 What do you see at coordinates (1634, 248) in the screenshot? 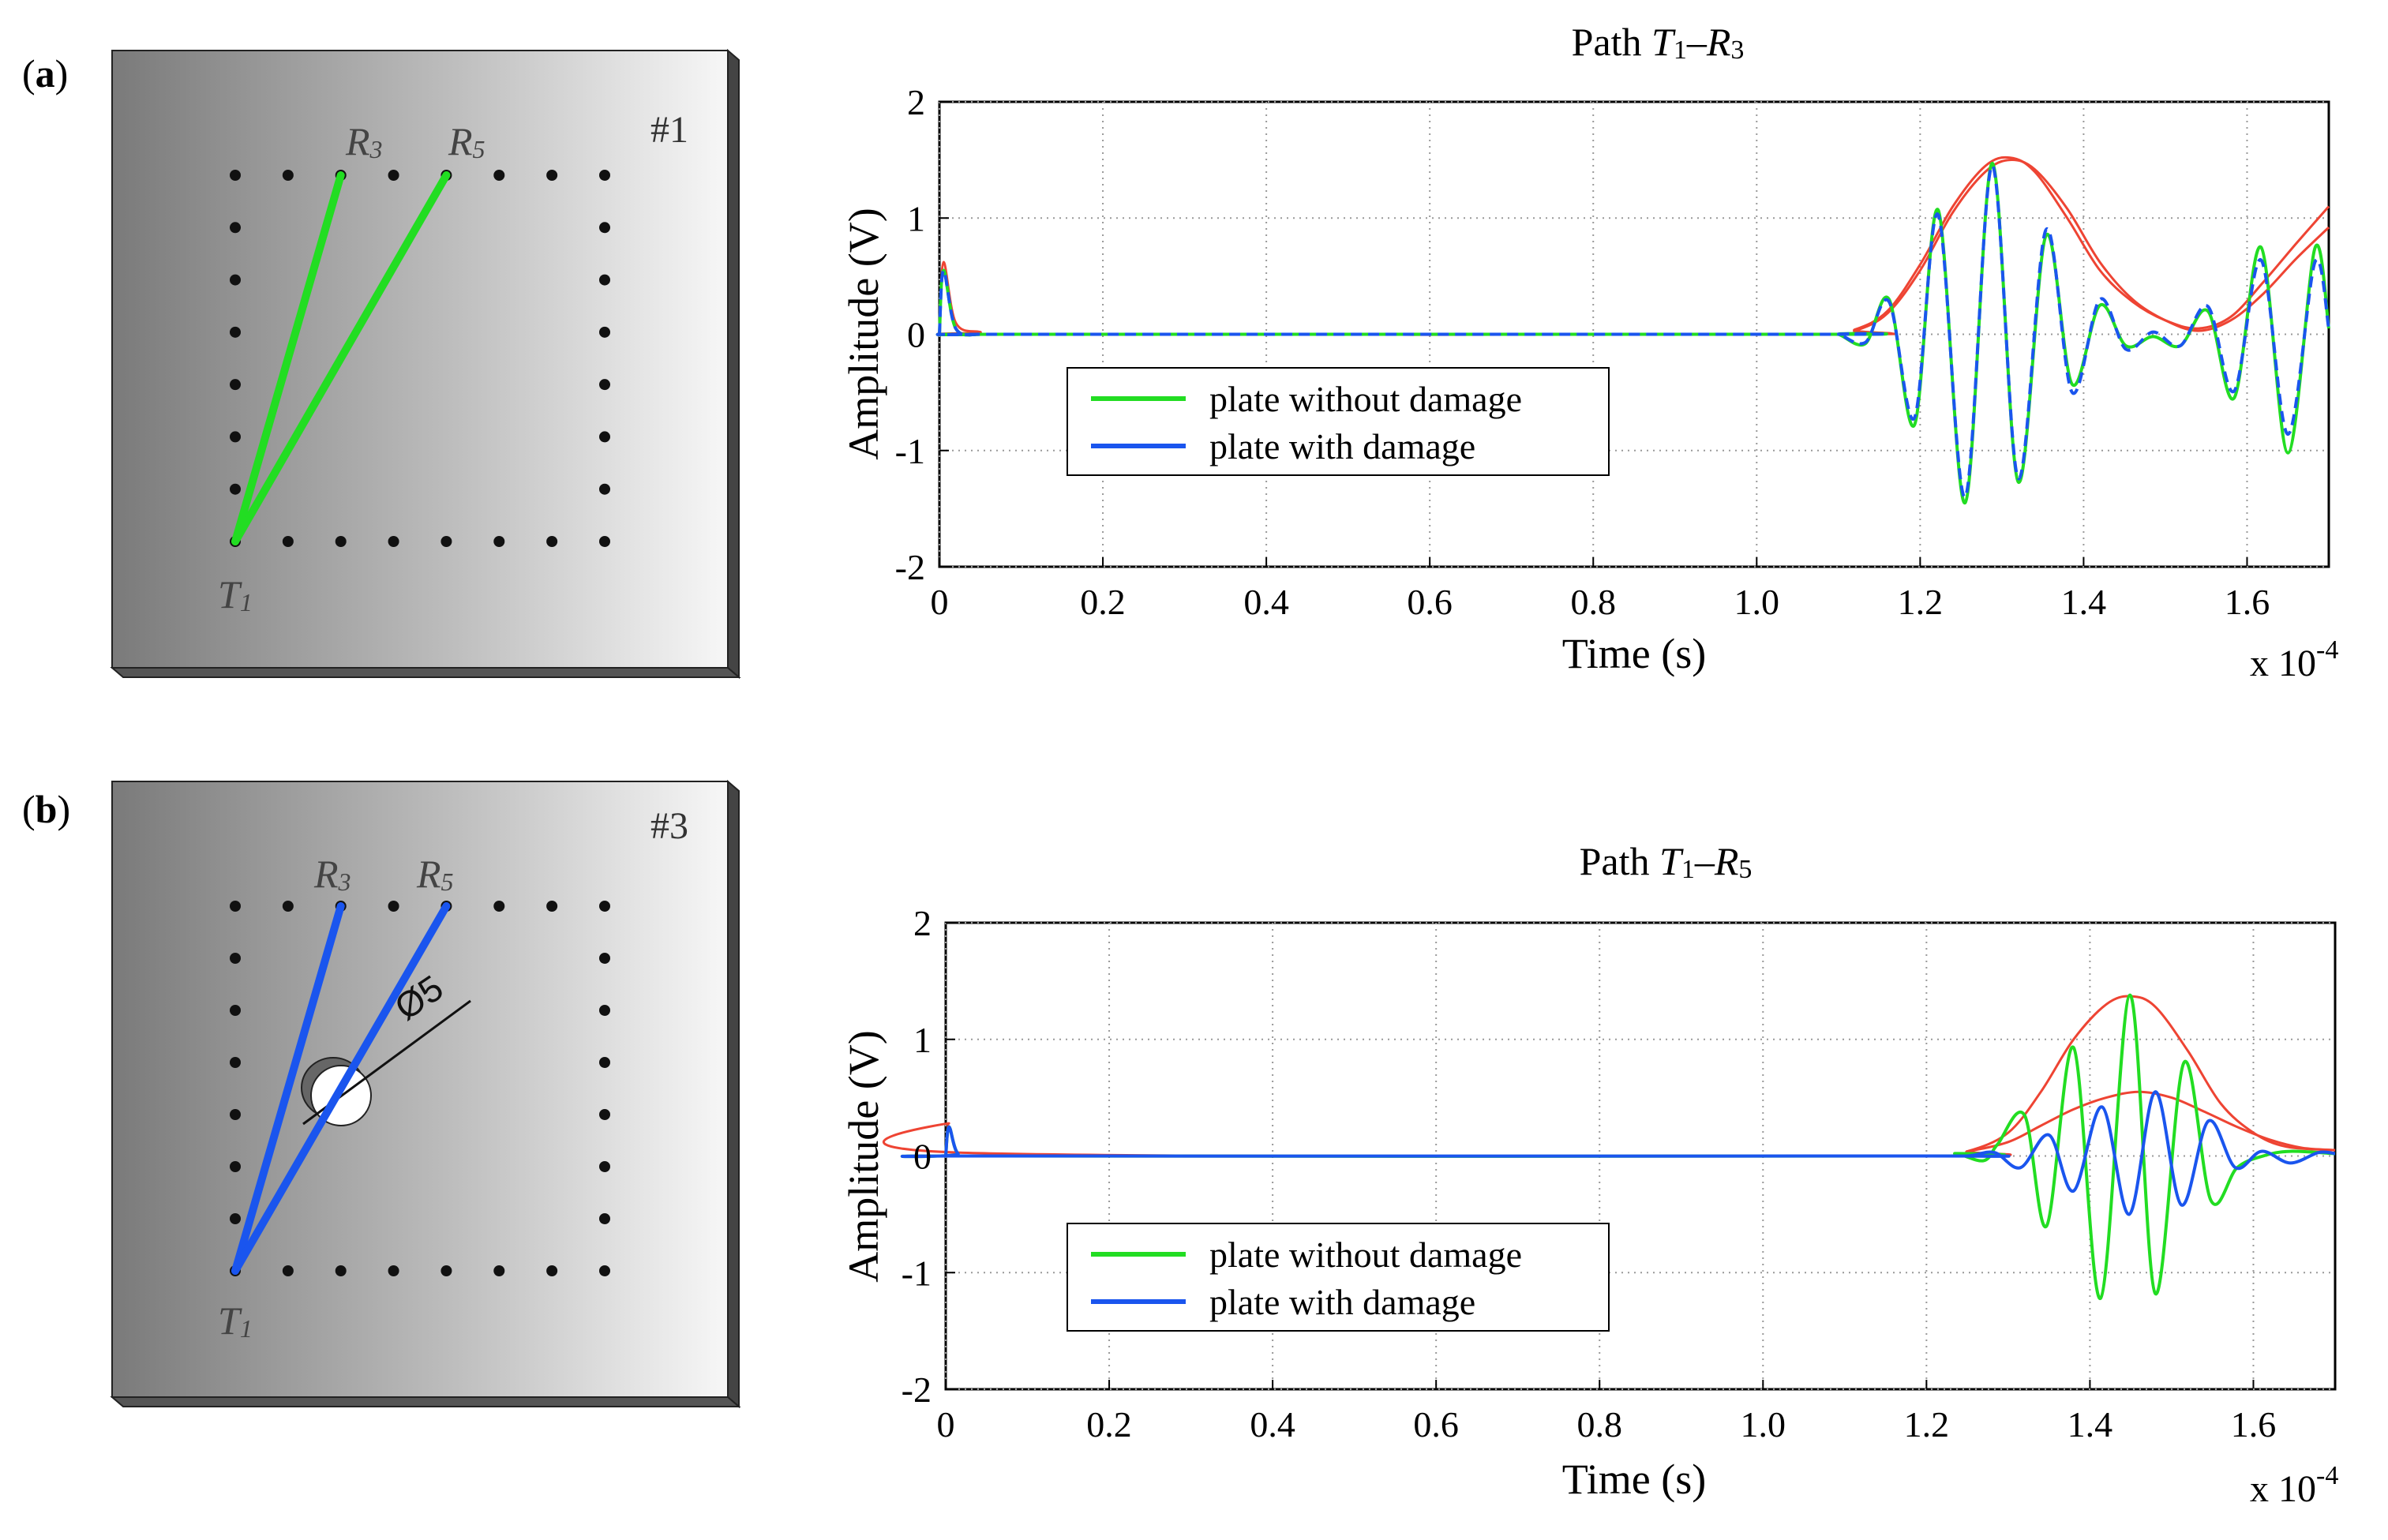
I see `series-line-envelope-with-damage` at bounding box center [1634, 248].